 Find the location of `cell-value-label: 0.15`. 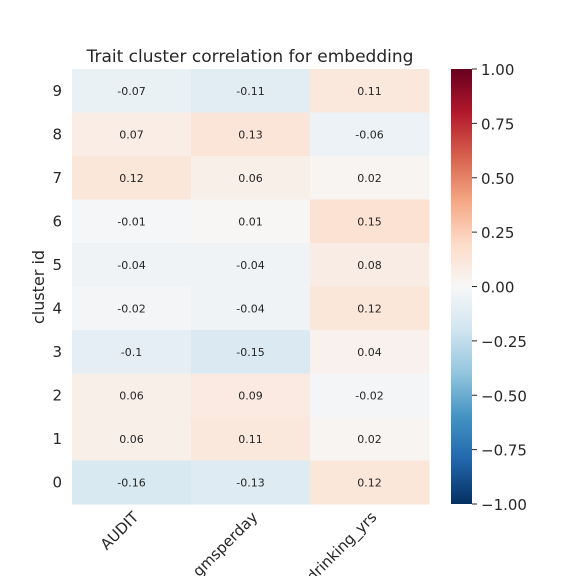

cell-value-label: 0.15 is located at coordinates (369, 221).